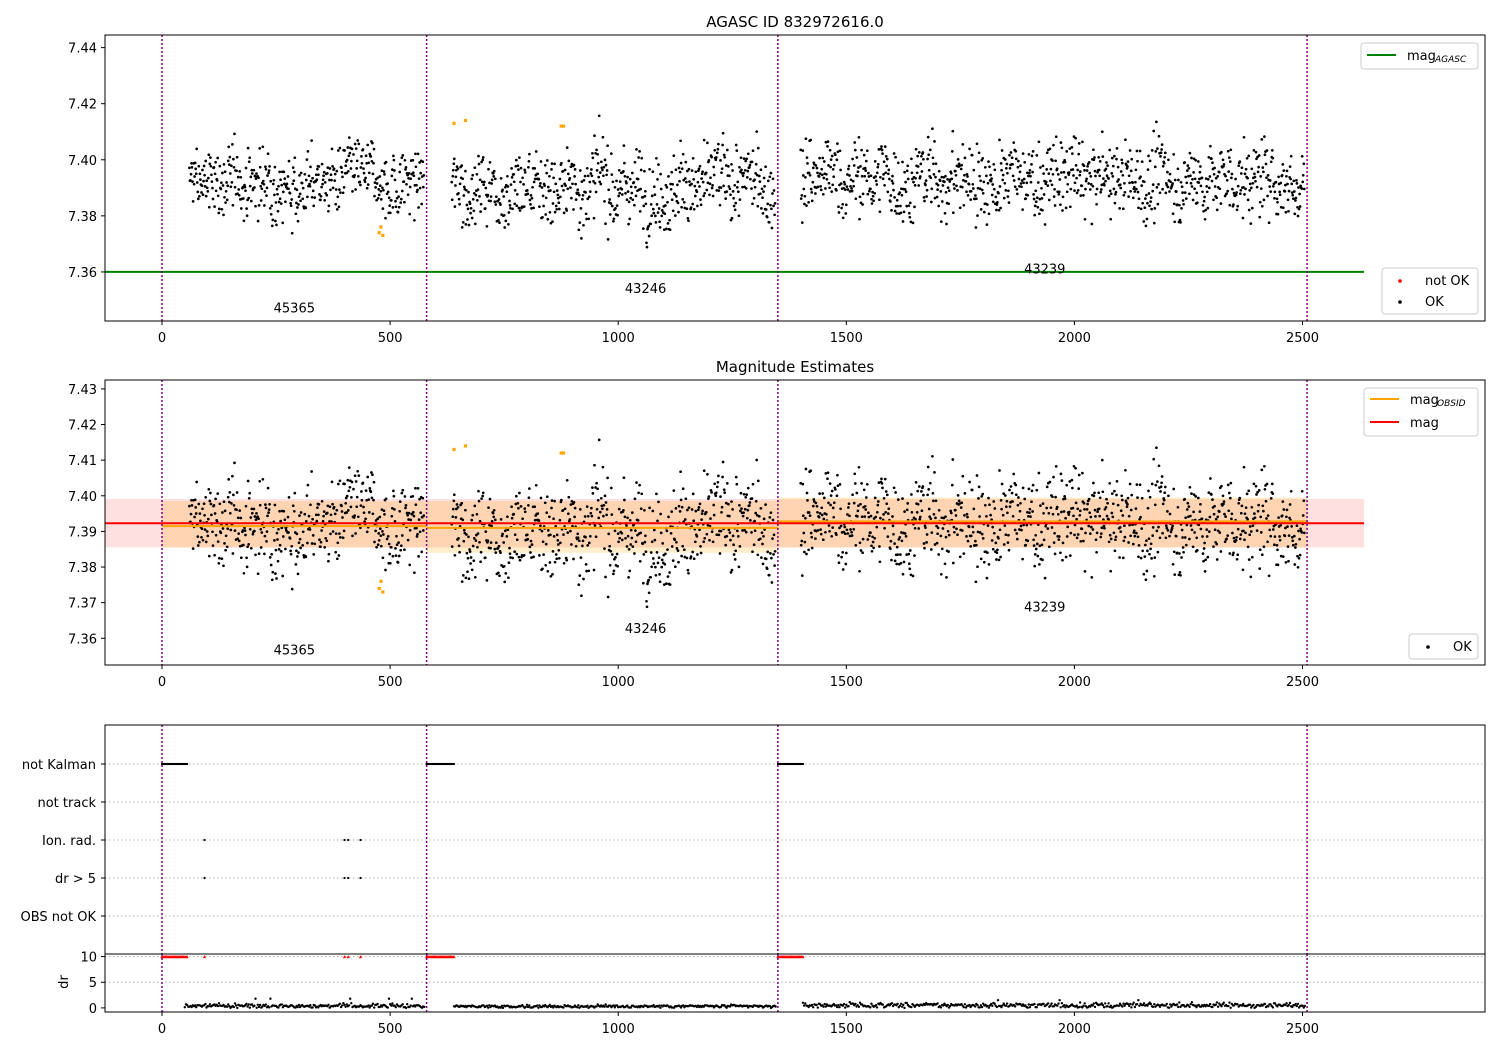  Describe the element at coordinates (381, 581) in the screenshot. I see `magnitude-dropped-point` at that location.